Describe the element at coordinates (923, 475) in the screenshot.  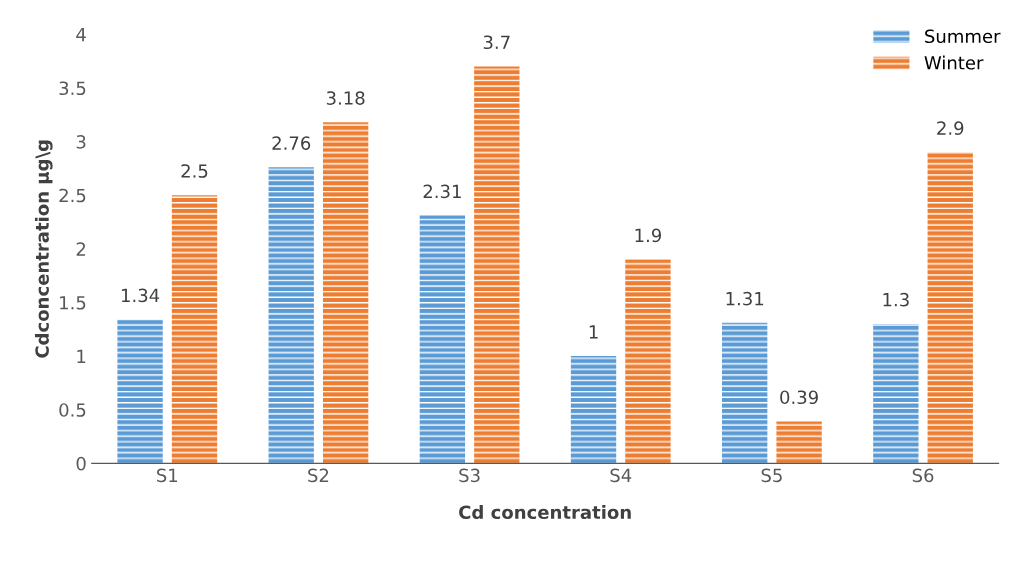
I see `x-tick-label: S6` at that location.